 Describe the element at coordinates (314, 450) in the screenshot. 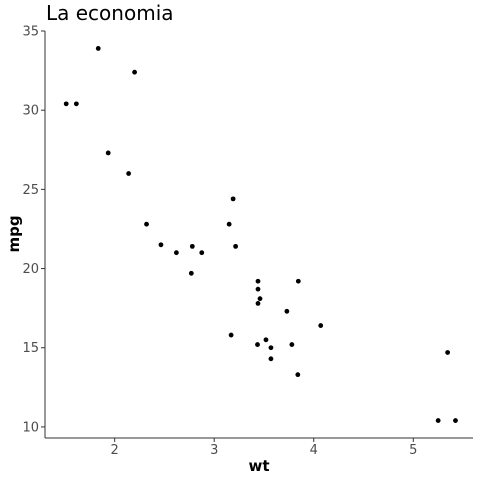

I see `x-tick-label: 4` at that location.